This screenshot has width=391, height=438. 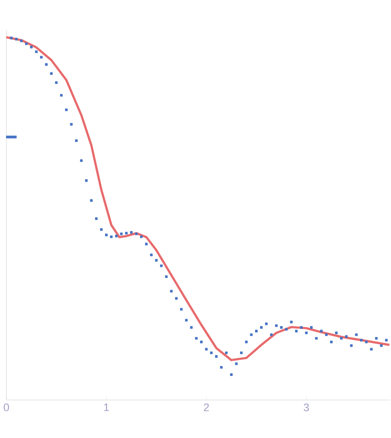 I want to click on x-tick-label: 0, so click(x=7, y=408).